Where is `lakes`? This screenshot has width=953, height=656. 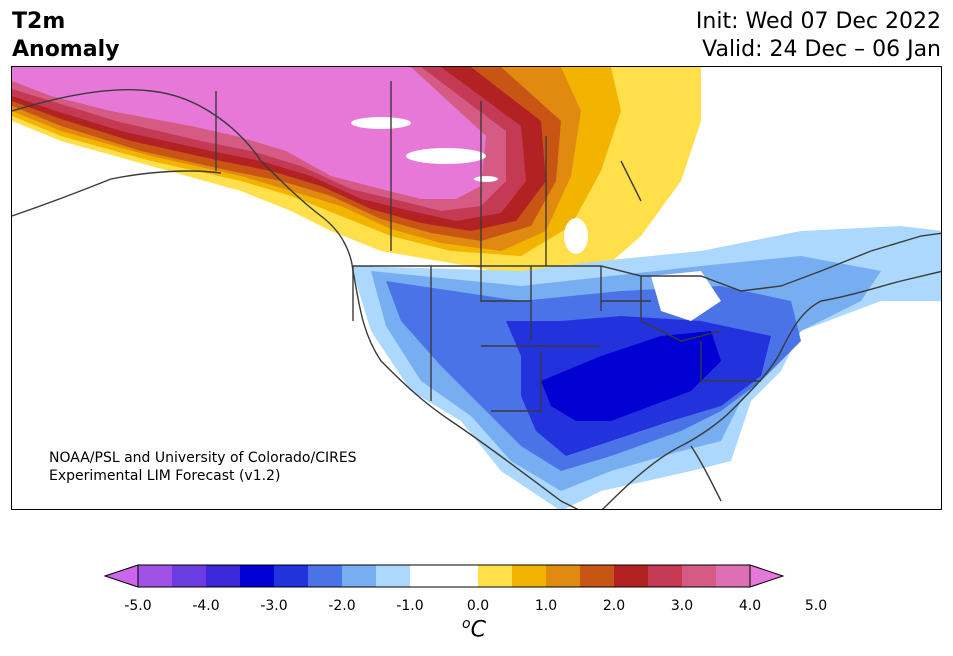
lakes is located at coordinates (536, 219).